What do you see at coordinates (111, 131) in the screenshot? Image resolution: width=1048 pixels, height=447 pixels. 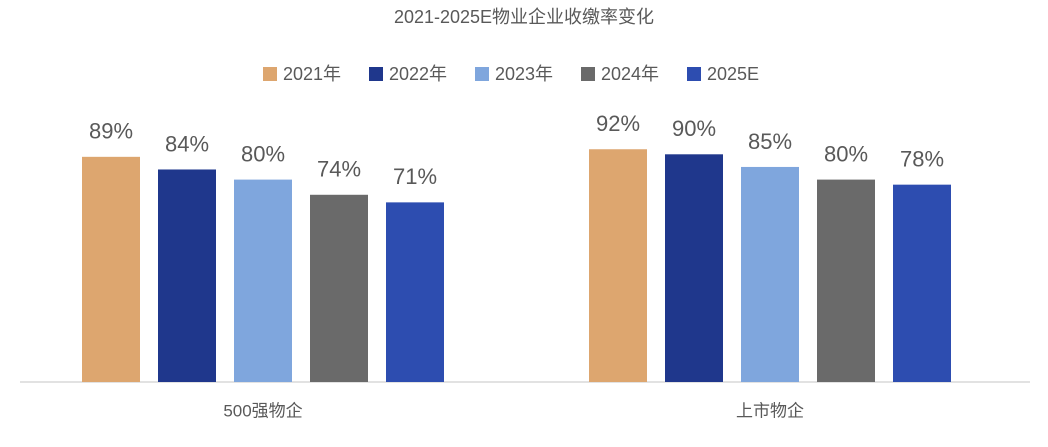 I see `value-label: 89%` at bounding box center [111, 131].